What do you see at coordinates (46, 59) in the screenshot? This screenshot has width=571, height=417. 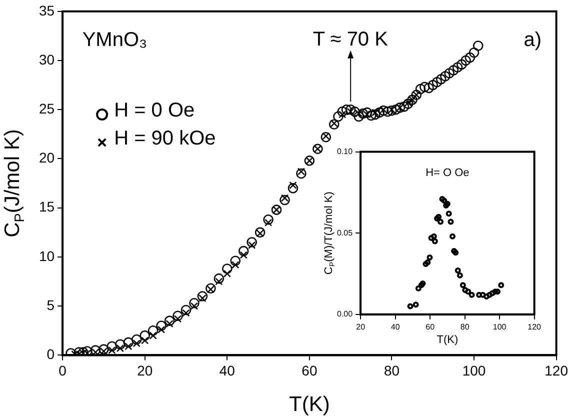 I see `y-tick-label: 30` at bounding box center [46, 59].